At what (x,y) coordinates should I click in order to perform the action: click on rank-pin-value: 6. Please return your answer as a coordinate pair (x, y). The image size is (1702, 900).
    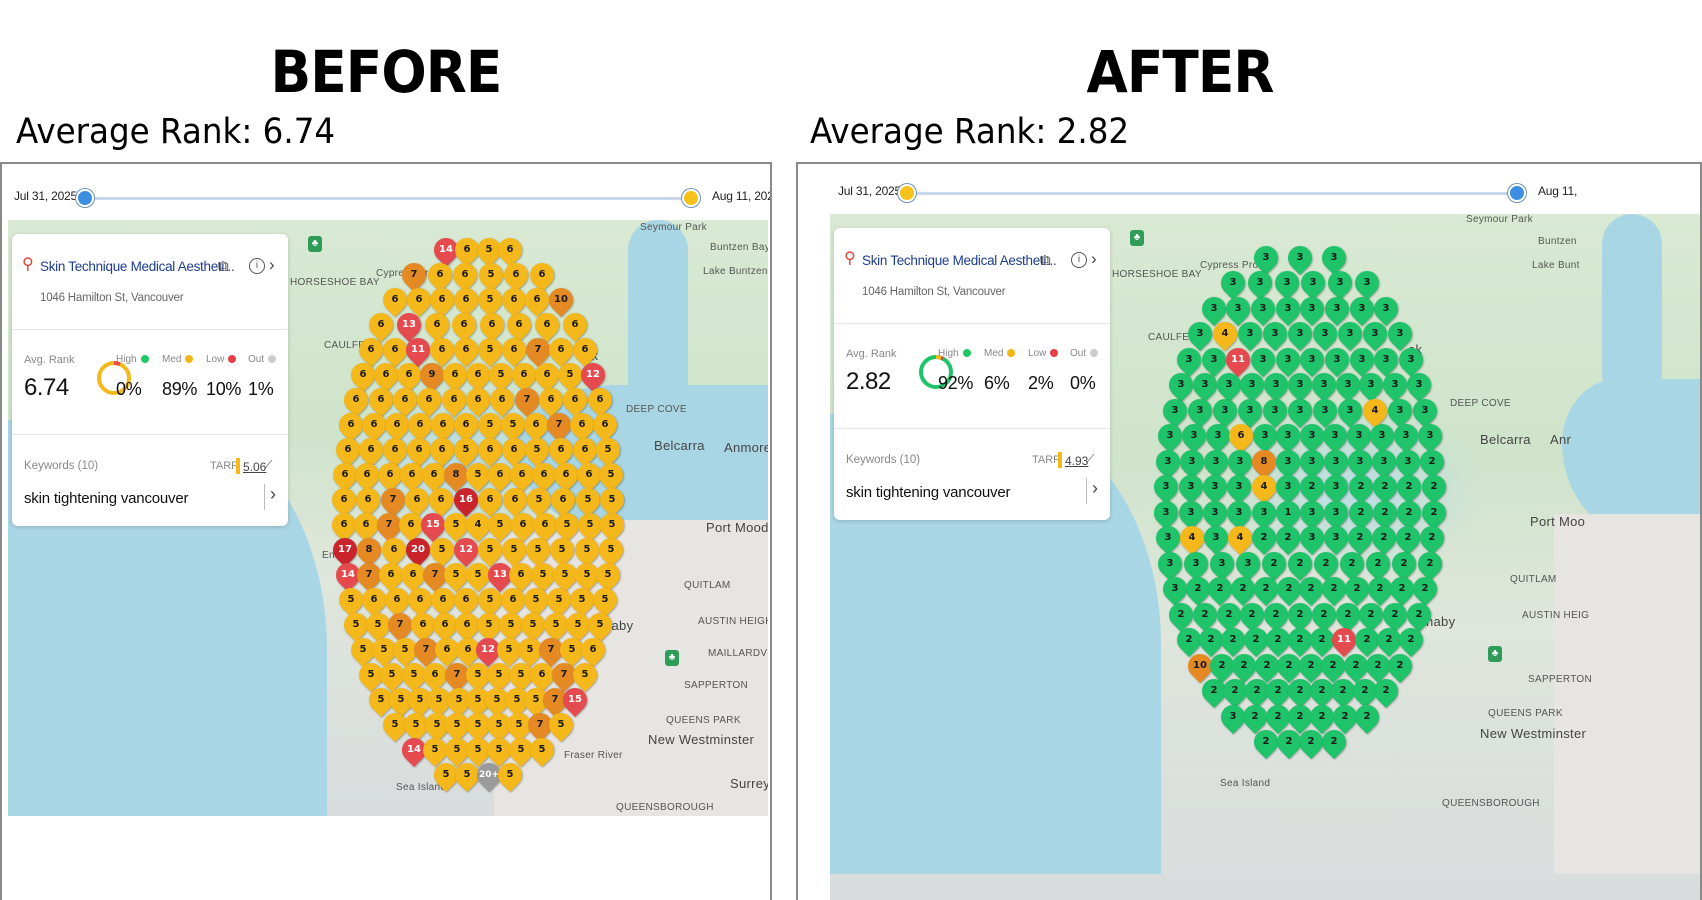
    Looking at the image, I should click on (605, 424).